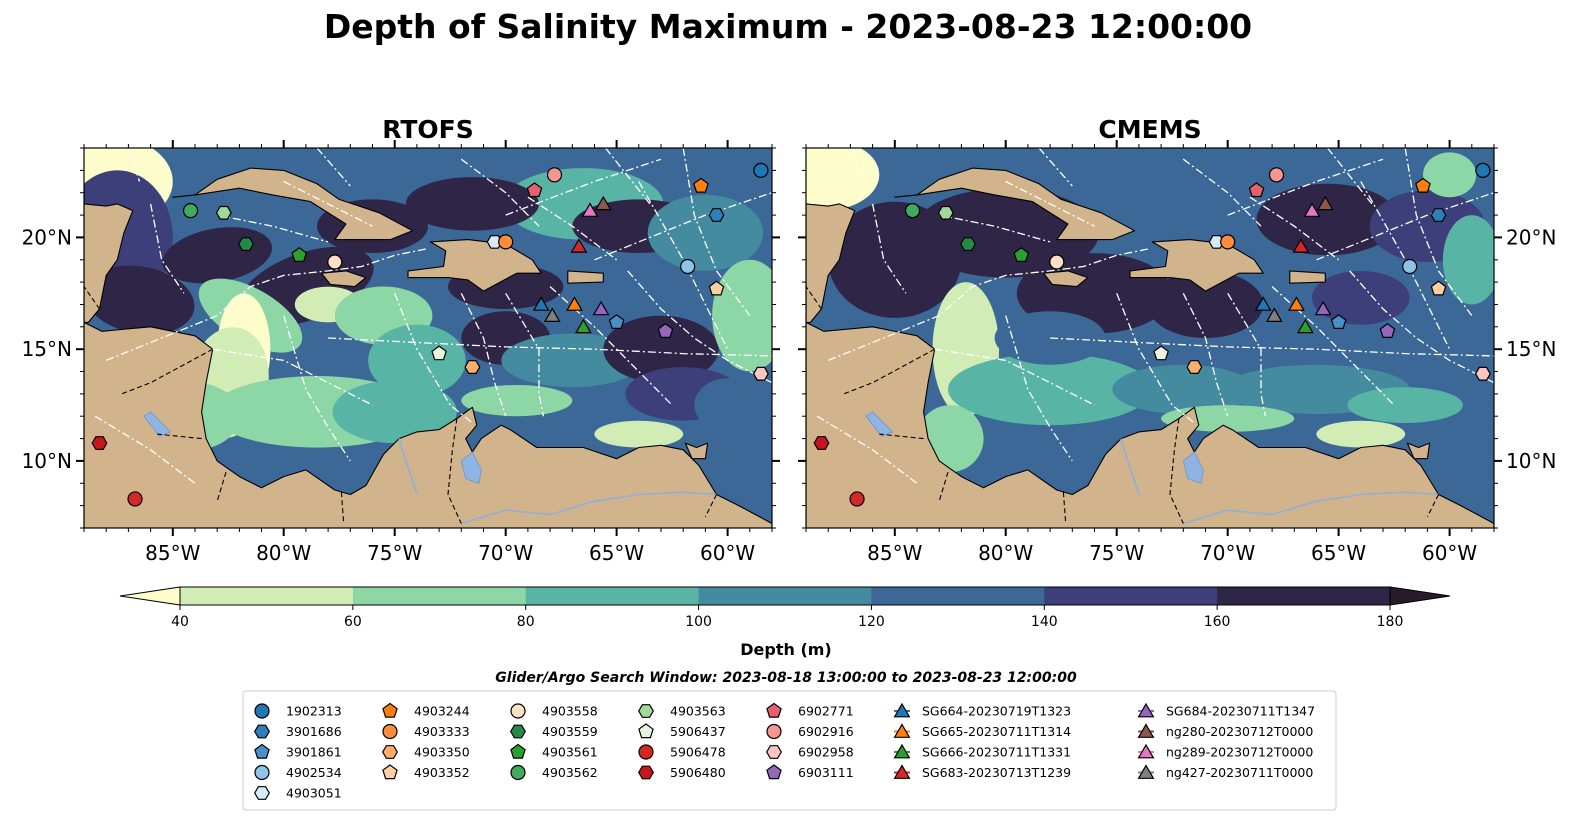 The image size is (1577, 827). What do you see at coordinates (442, 772) in the screenshot?
I see `legend-label: 4903352` at bounding box center [442, 772].